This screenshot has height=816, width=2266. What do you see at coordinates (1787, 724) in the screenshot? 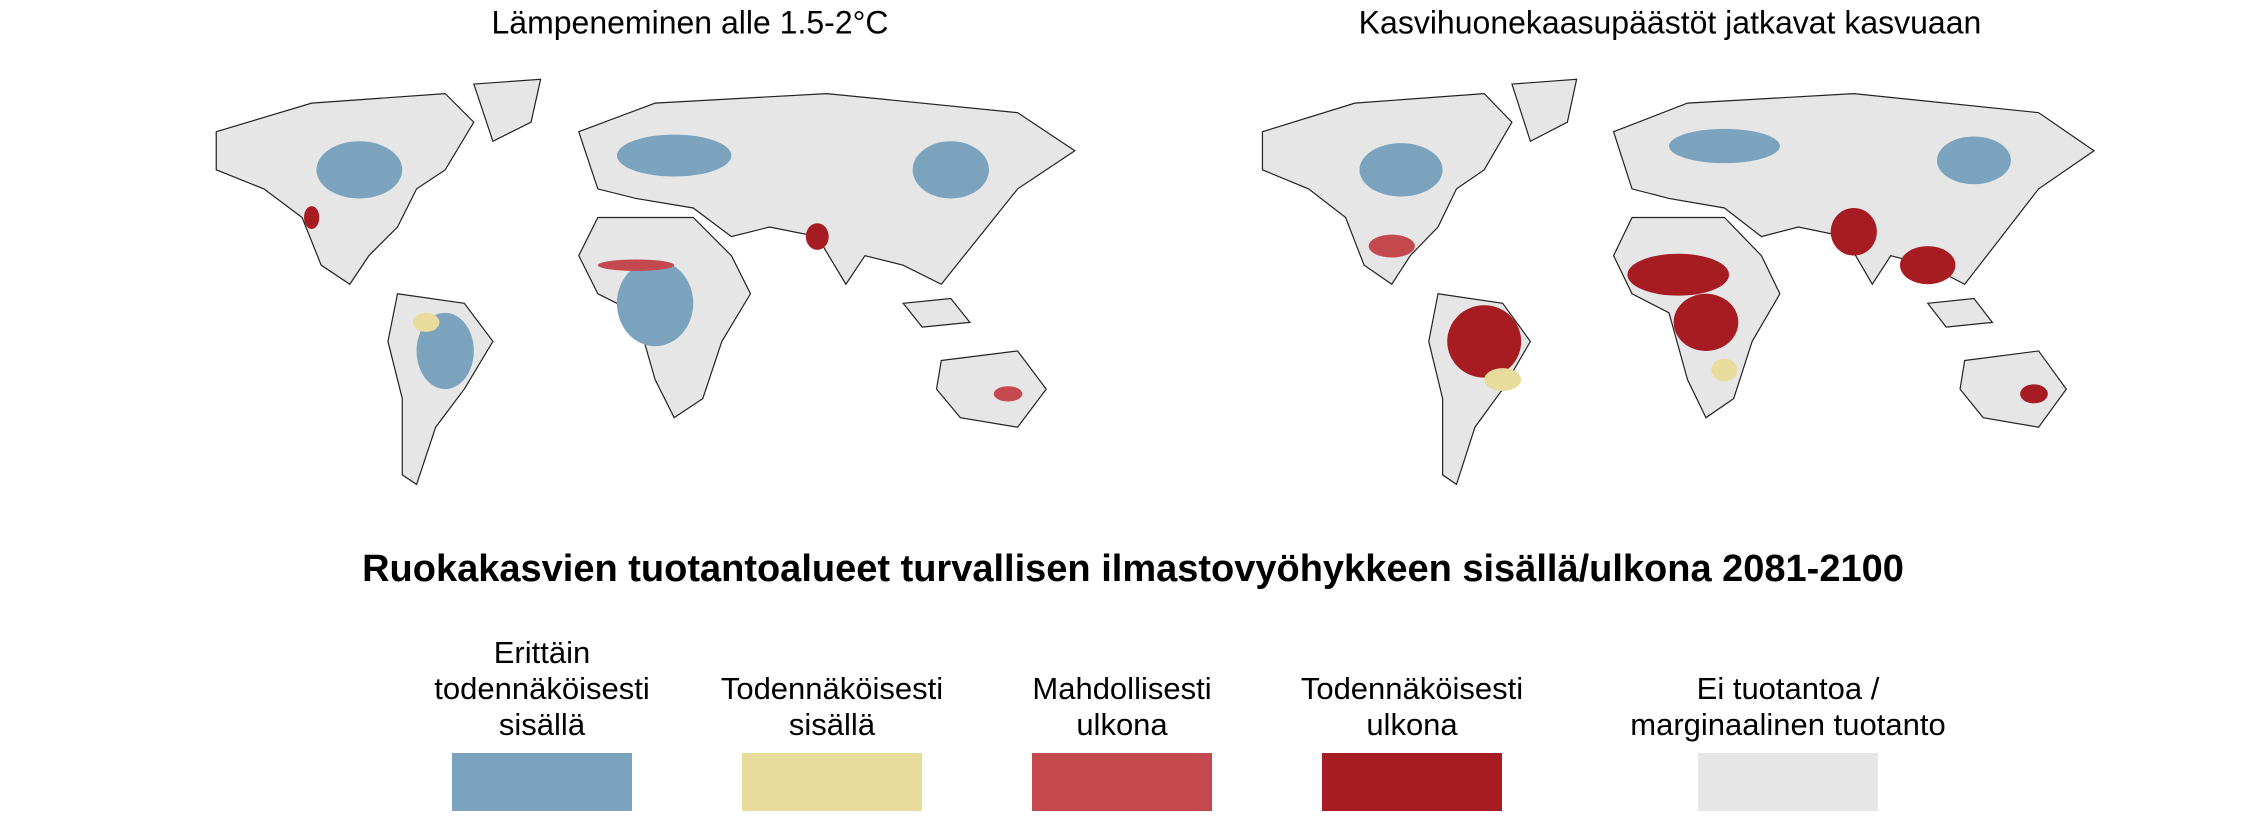
I see `legend-label: marginaalinen tuotanto` at bounding box center [1787, 724].